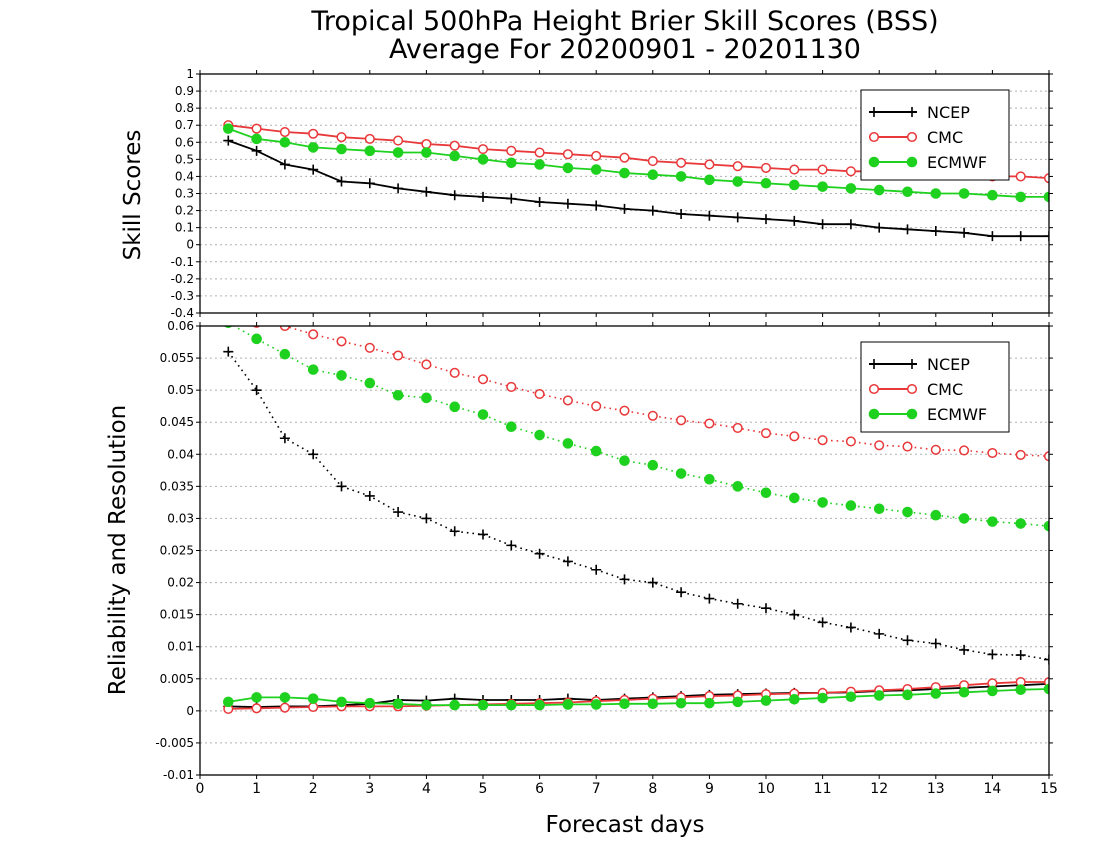 This screenshot has height=850, width=1100. What do you see at coordinates (948, 364) in the screenshot?
I see `legend-label-ncep: NCEP` at bounding box center [948, 364].